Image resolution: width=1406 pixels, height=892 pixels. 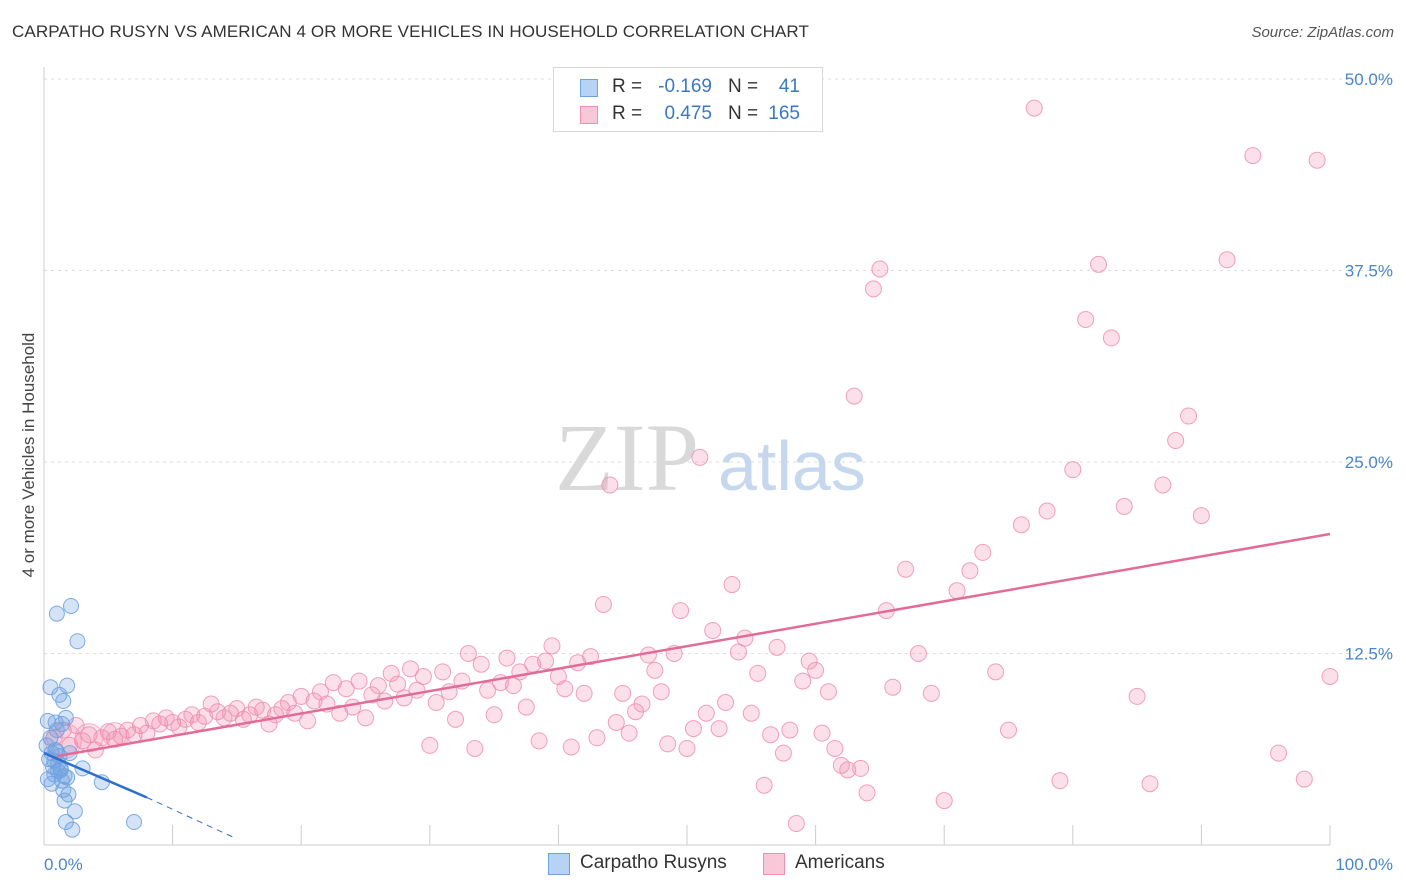 I want to click on carpatho-trend-extension, so click(x=192, y=818).